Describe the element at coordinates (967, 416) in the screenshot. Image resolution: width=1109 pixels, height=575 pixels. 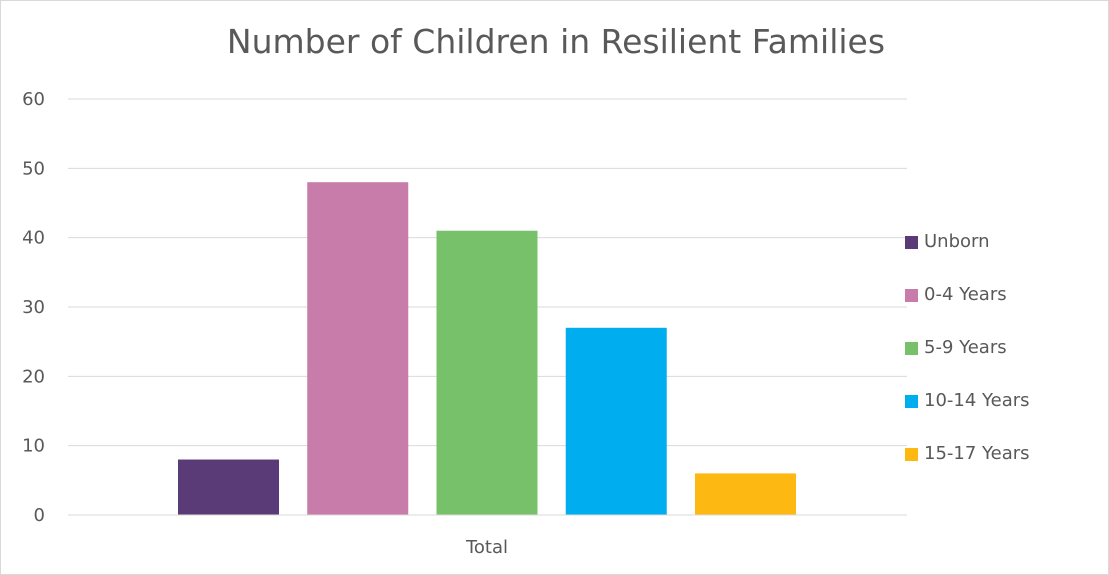
I see `legend-item: 10-14 Years` at that location.